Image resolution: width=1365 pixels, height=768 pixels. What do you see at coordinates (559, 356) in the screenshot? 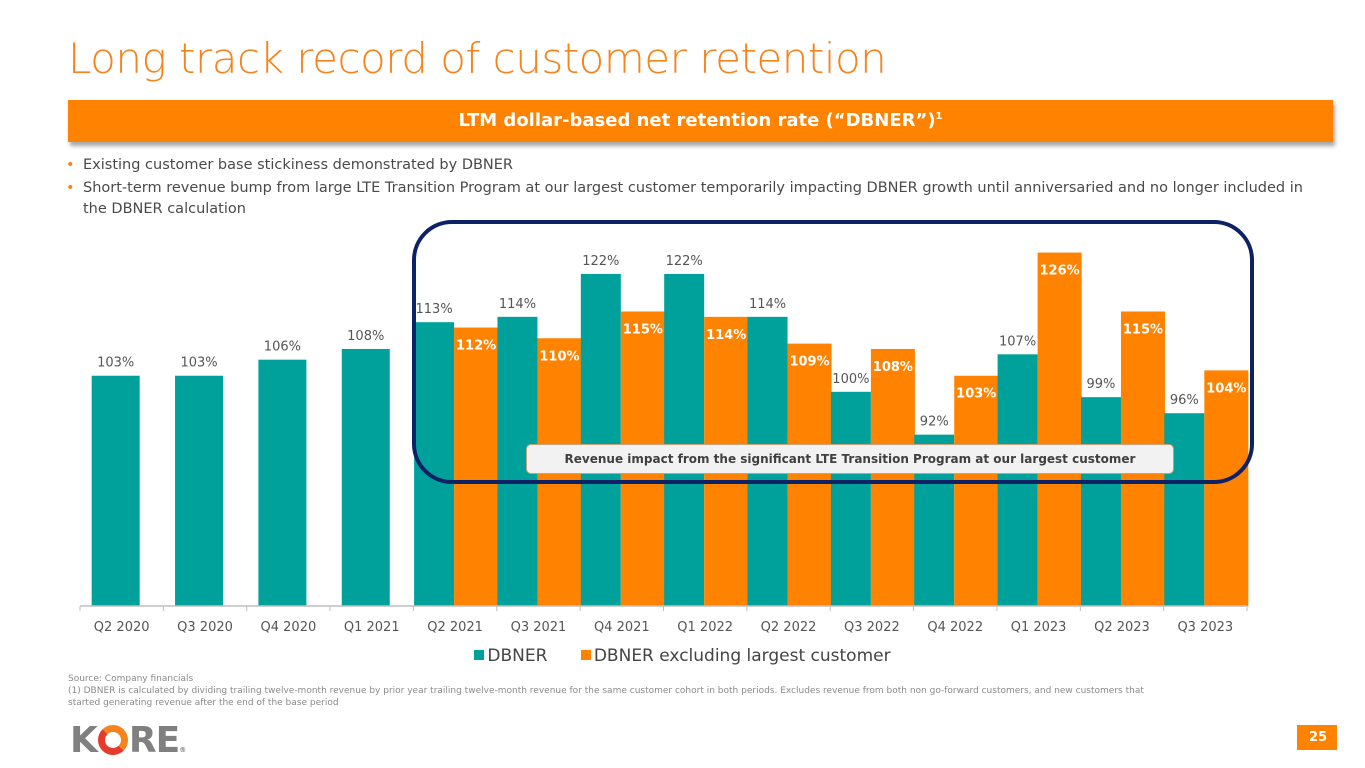
I see `data-label-dbner-ex: 110%` at bounding box center [559, 356].